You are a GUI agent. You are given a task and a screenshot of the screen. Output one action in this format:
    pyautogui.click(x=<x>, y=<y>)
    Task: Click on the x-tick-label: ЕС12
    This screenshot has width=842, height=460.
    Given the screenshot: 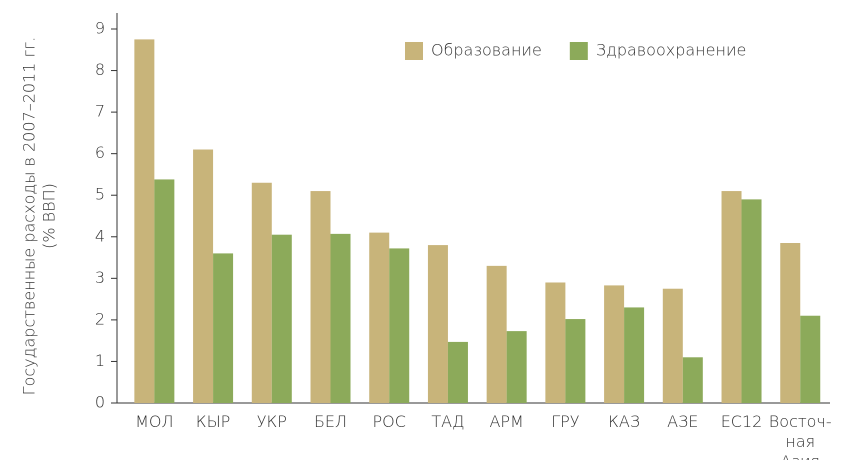 What is the action you would take?
    pyautogui.click(x=741, y=421)
    